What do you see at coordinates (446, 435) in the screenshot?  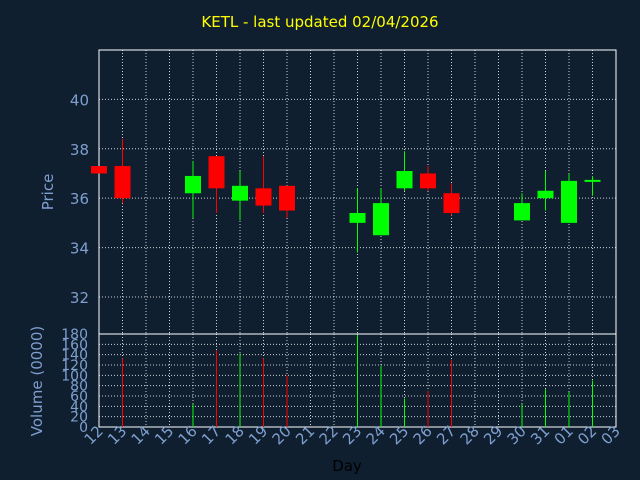 I see `x-tick-label: 27` at bounding box center [446, 435].